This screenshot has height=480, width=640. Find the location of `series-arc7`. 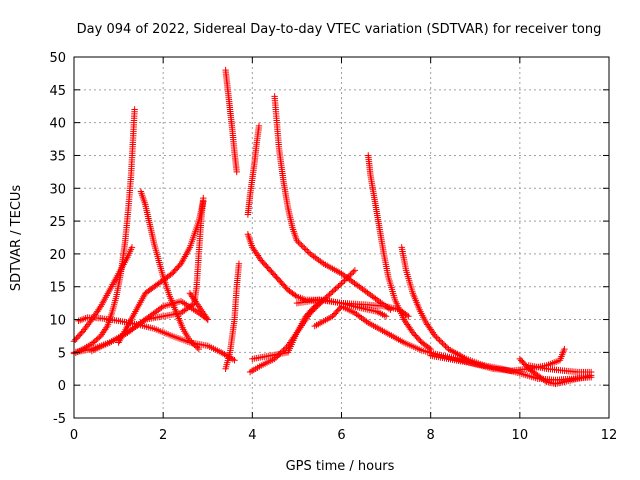

series-arc7 is located at coordinates (161, 272).